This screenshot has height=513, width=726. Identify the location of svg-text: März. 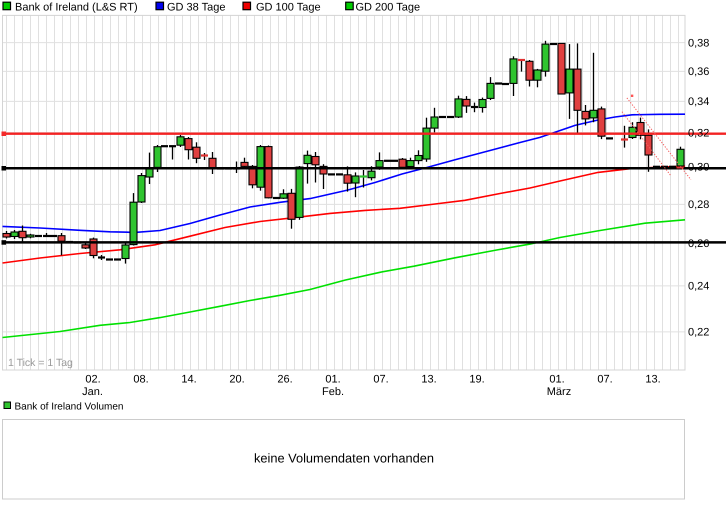
(559, 392).